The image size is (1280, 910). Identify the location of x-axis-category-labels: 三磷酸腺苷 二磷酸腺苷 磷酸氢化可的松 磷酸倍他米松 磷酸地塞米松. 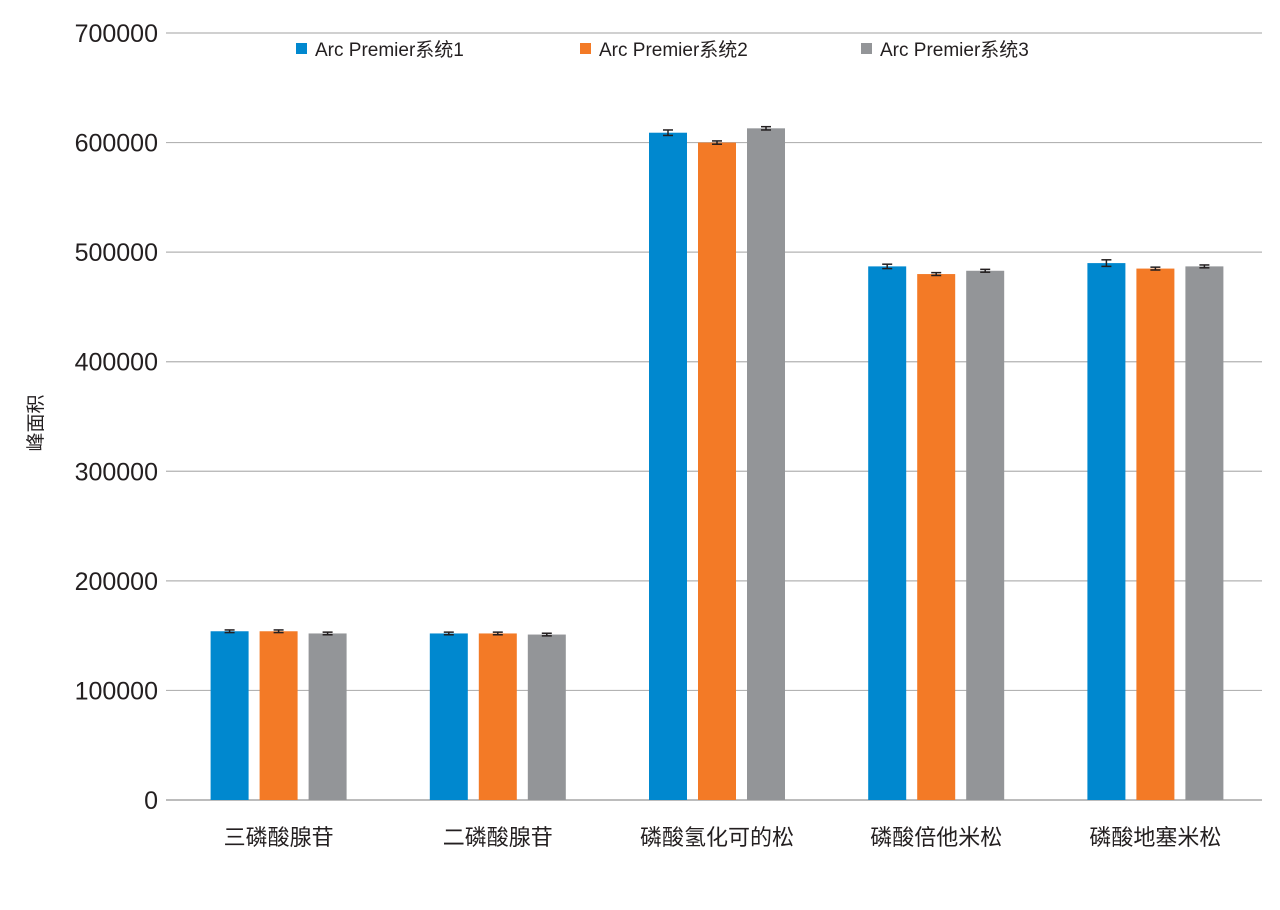
(723, 838).